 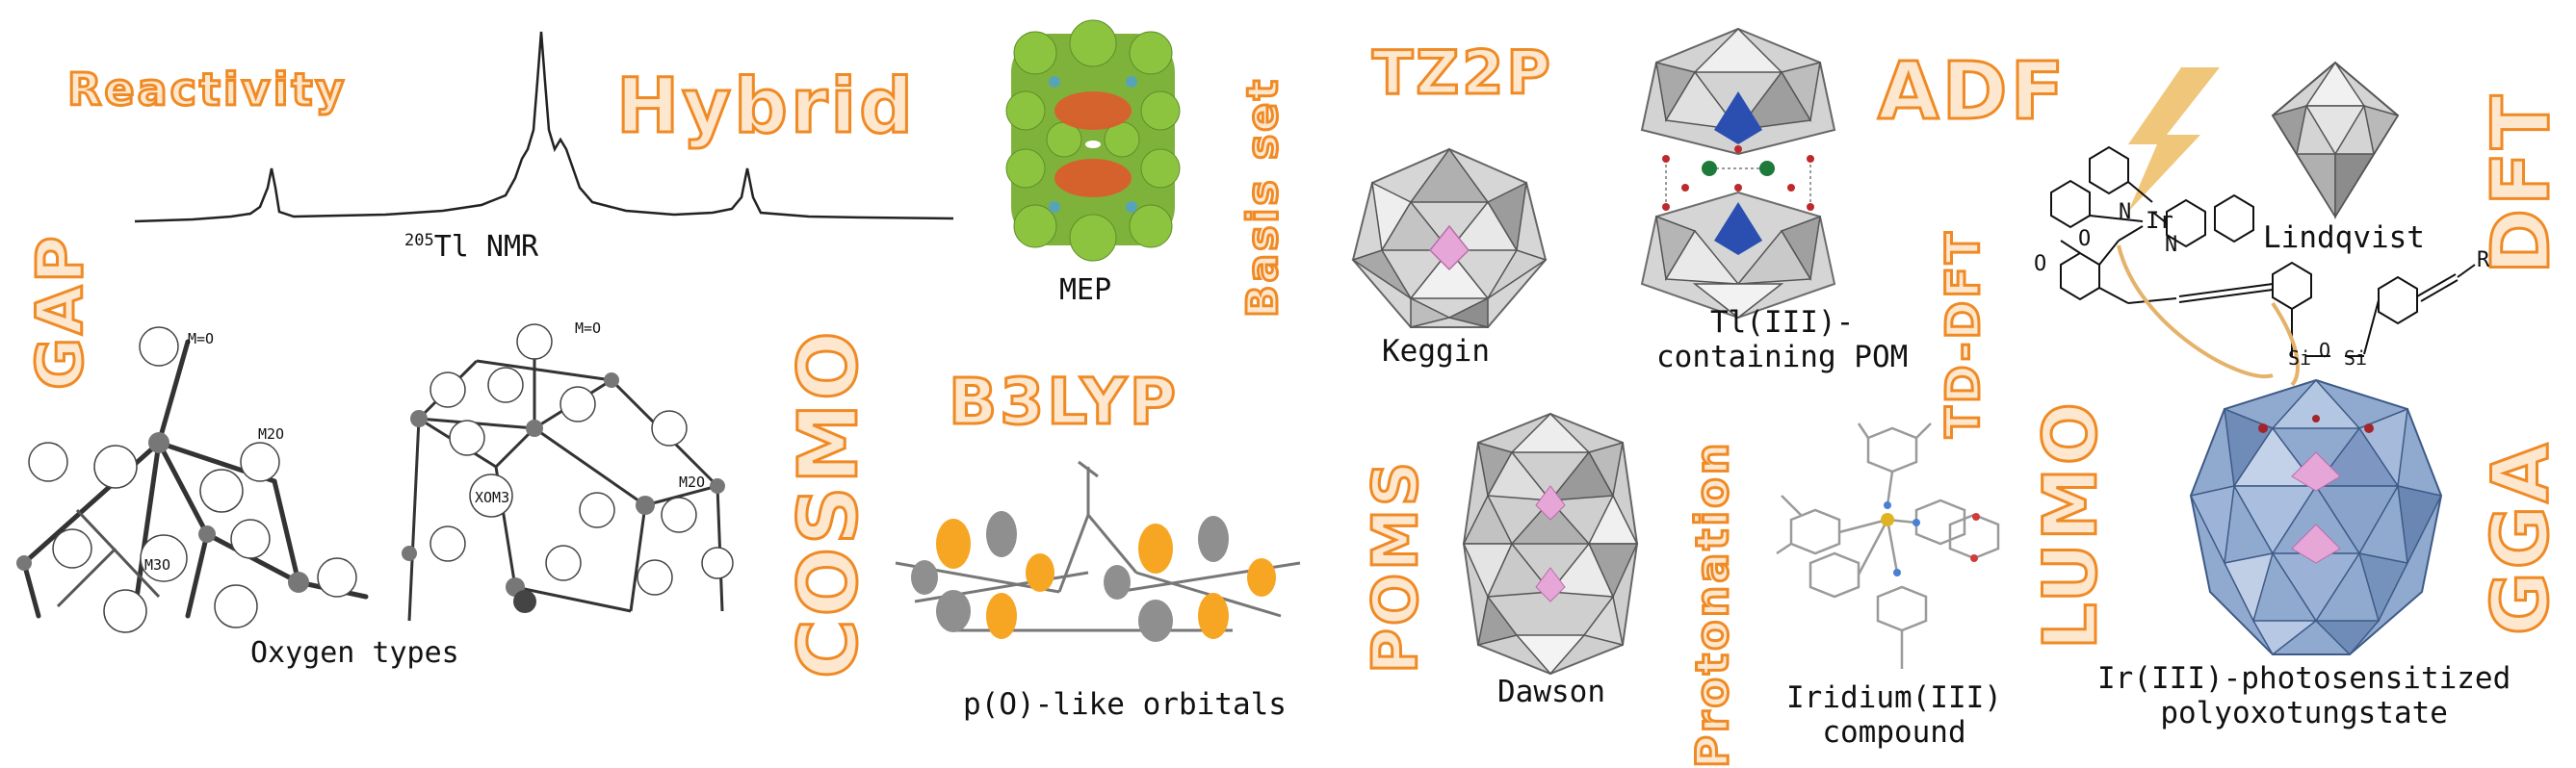 What do you see at coordinates (2356, 358) in the screenshot?
I see `mol-label-si2: Si` at bounding box center [2356, 358].